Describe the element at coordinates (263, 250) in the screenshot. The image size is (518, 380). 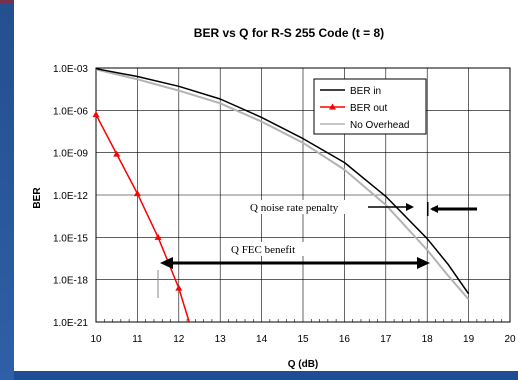
I see `fec-benefit-label: Q FEC benefit` at that location.